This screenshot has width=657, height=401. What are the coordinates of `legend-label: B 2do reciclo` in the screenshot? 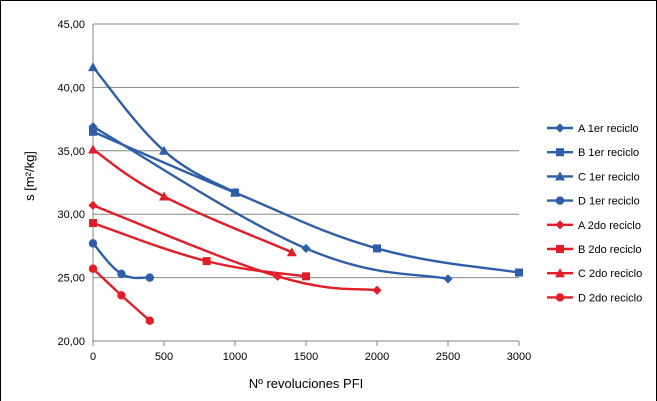 It's located at (610, 250).